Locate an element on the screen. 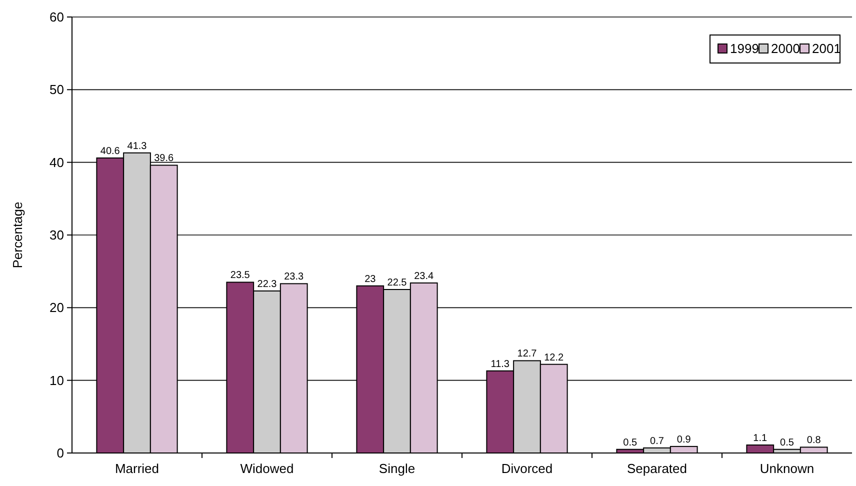 This screenshot has width=856, height=486. x-tick-label: Separated is located at coordinates (657, 468).